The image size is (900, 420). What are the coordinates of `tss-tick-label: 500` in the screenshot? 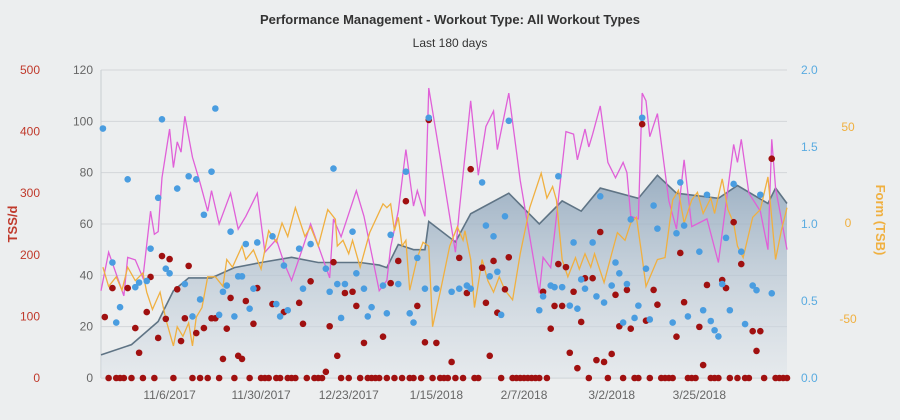 It's located at (30, 70).